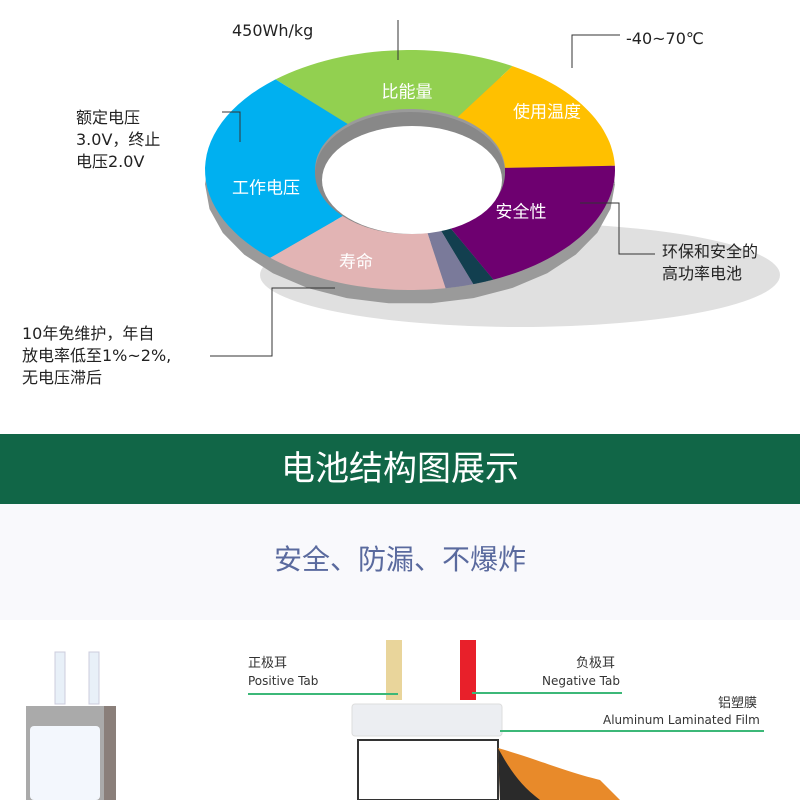  Describe the element at coordinates (681, 720) in the screenshot. I see `film-label-en: Aluminum Laminated Film` at that location.